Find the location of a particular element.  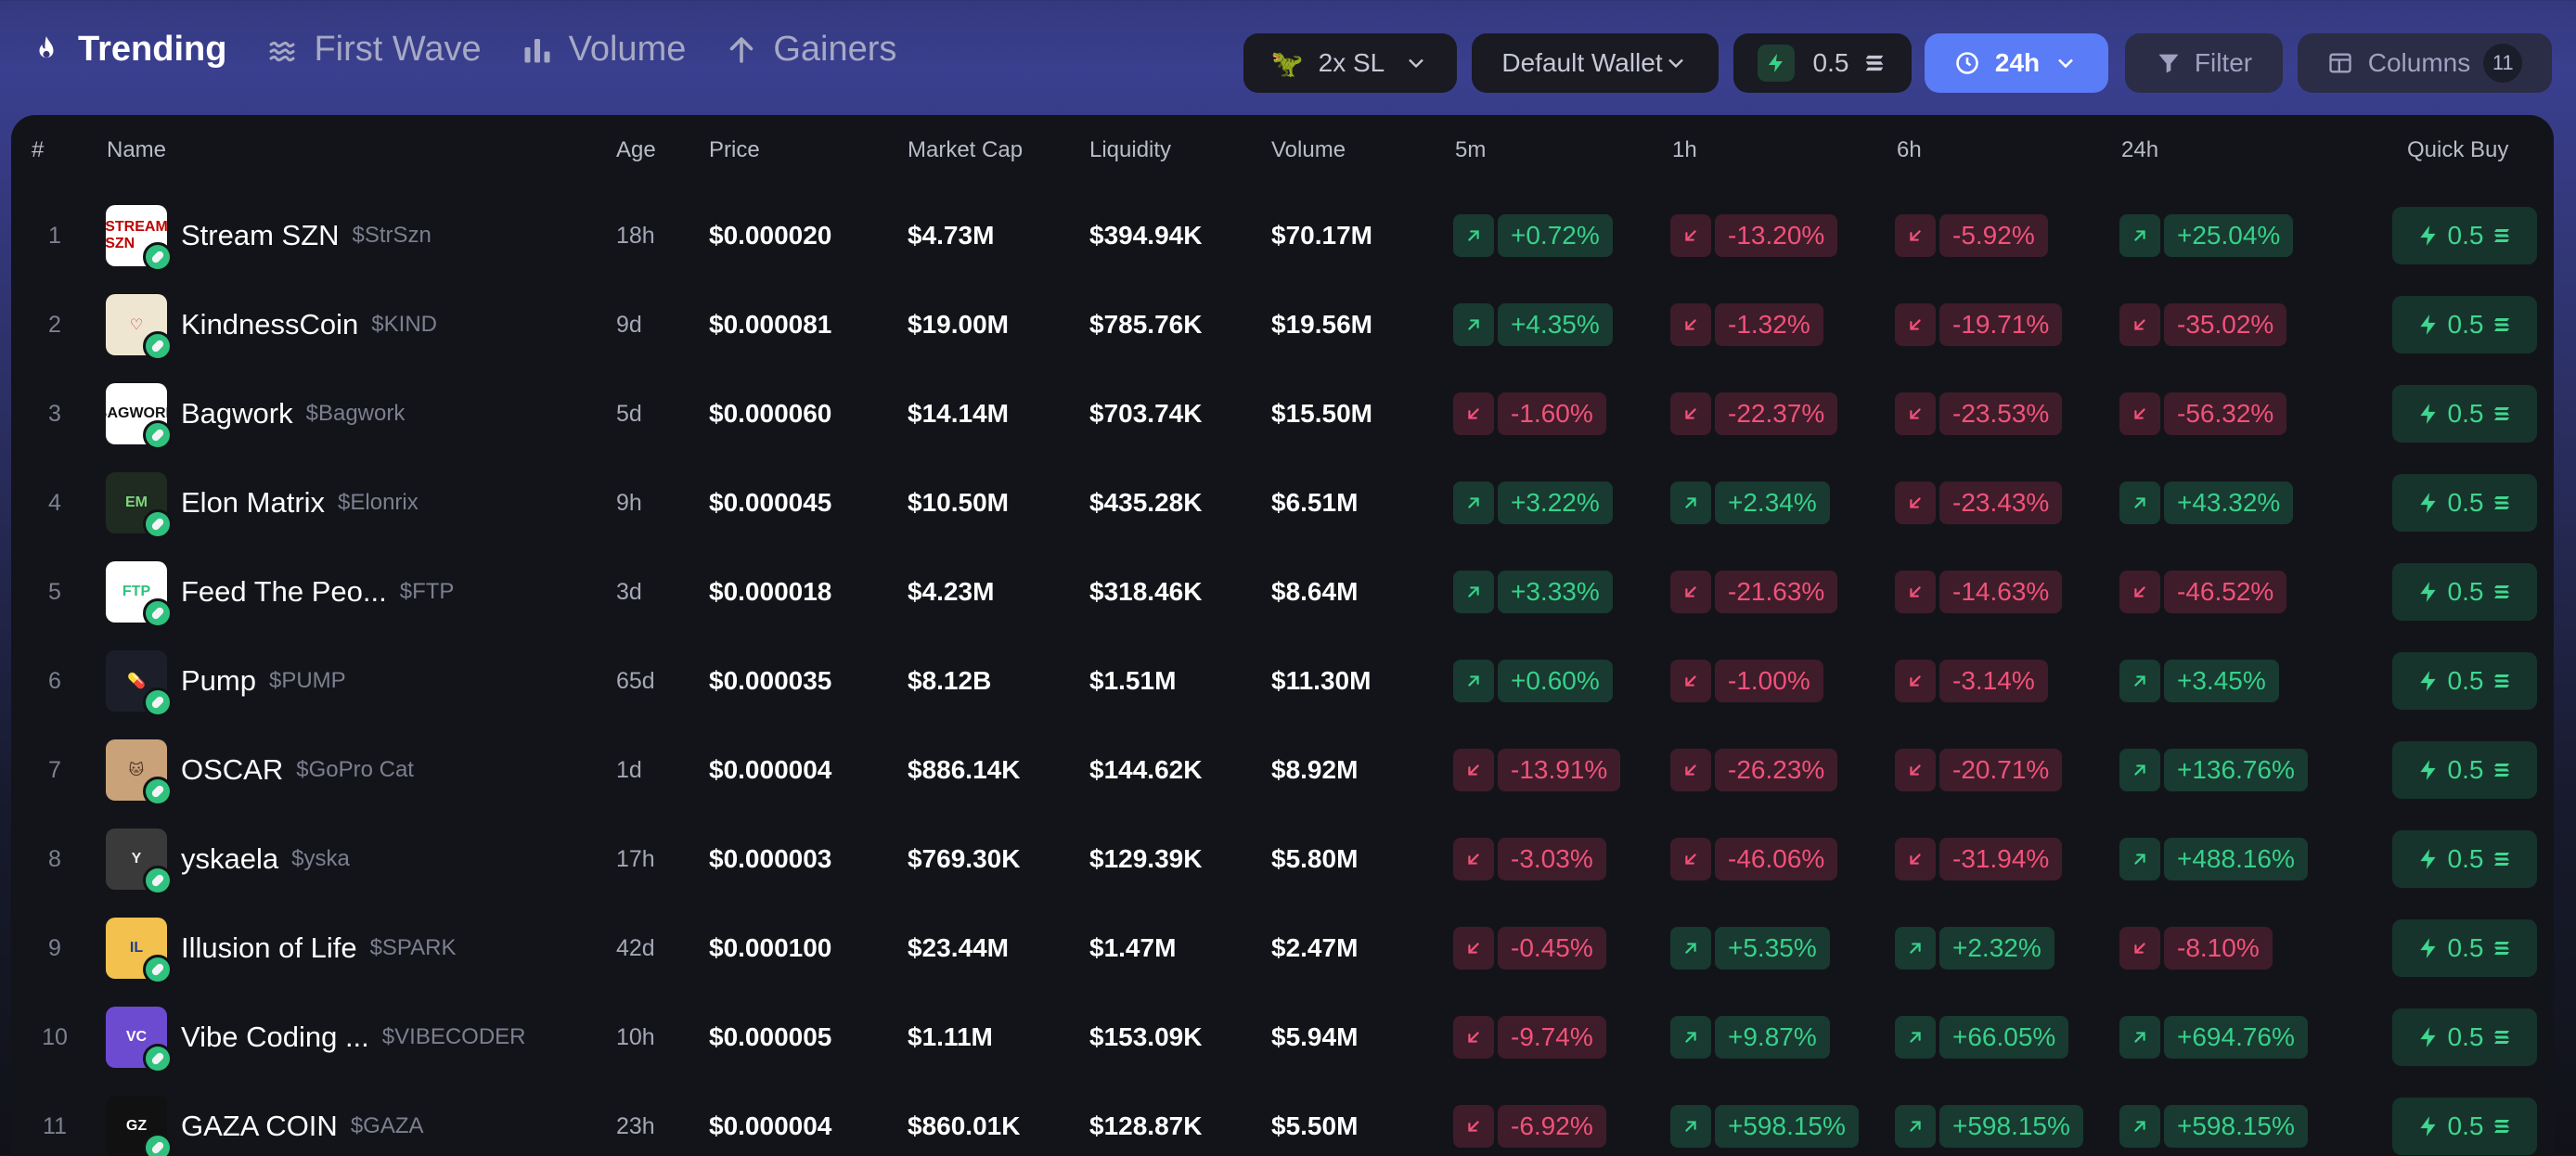

filter-button: Filter is located at coordinates (2204, 63).